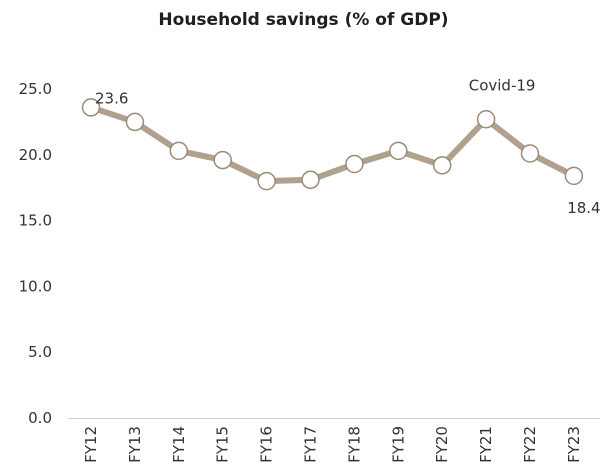  What do you see at coordinates (303, 20) in the screenshot?
I see `chart-title: Household savings (% of GDP)` at bounding box center [303, 20].